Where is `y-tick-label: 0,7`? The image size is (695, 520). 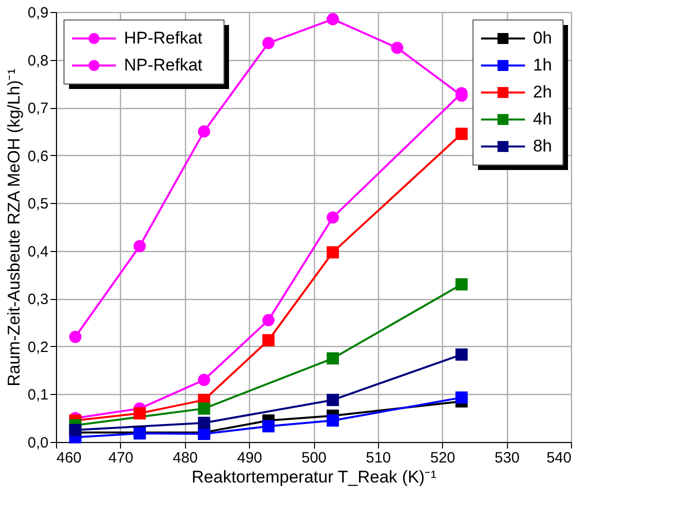
y-tick-label: 0,7 is located at coordinates (38, 109).